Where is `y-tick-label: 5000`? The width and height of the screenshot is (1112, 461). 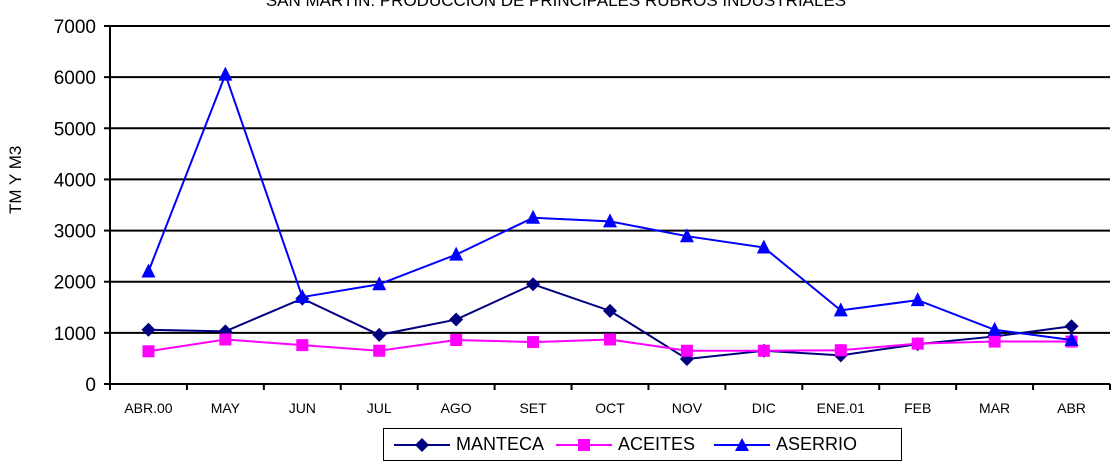
y-tick-label: 5000 is located at coordinates (75, 129).